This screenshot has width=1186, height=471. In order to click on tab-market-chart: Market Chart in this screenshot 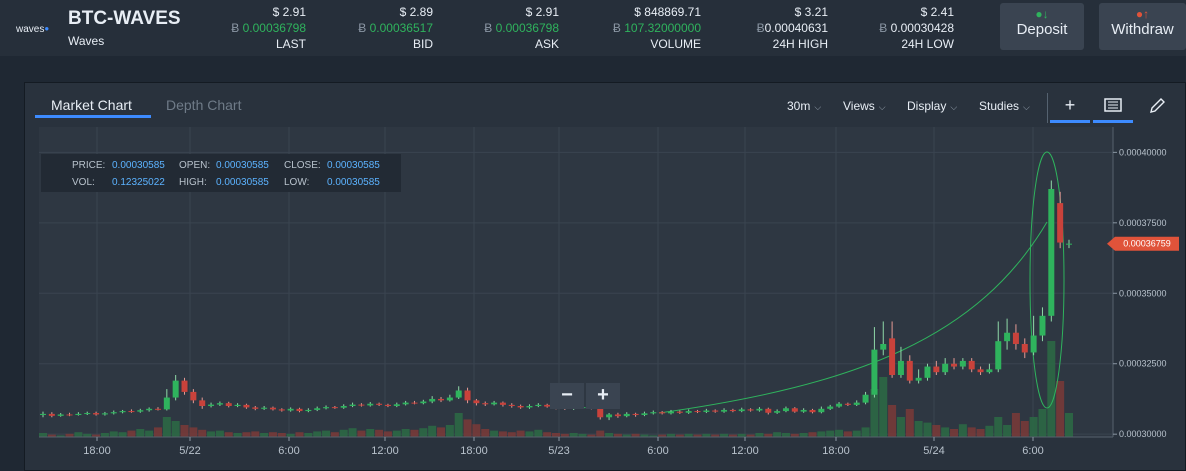, I will do `click(91, 105)`.